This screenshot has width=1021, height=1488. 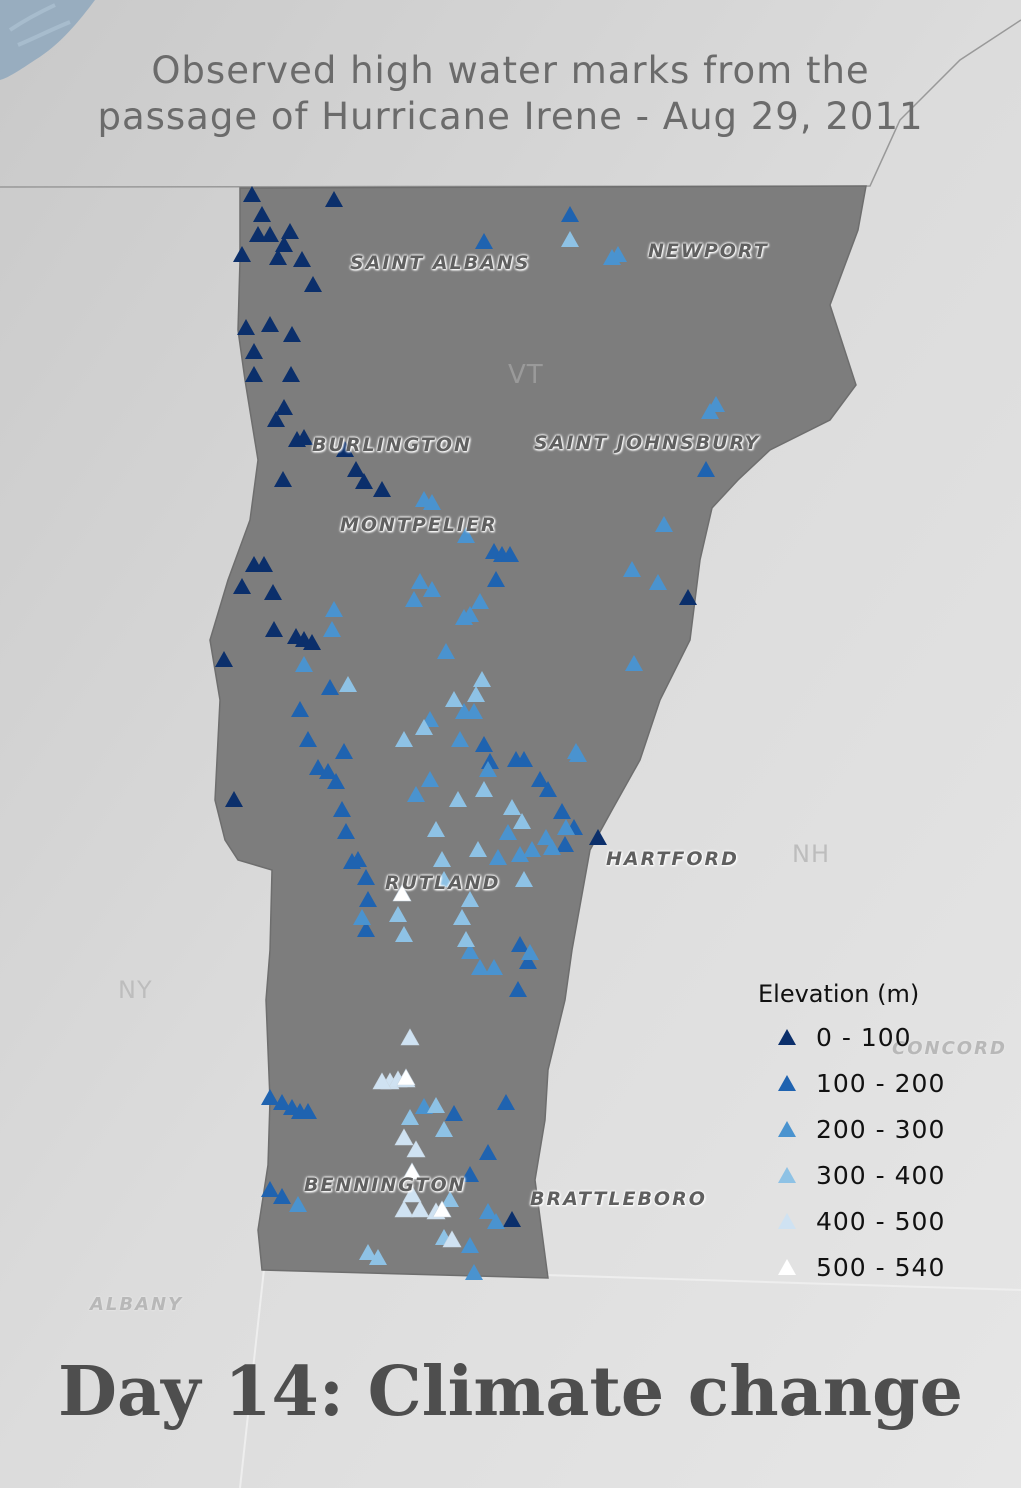 I want to click on legend-label: 500 - 540, so click(x=881, y=1267).